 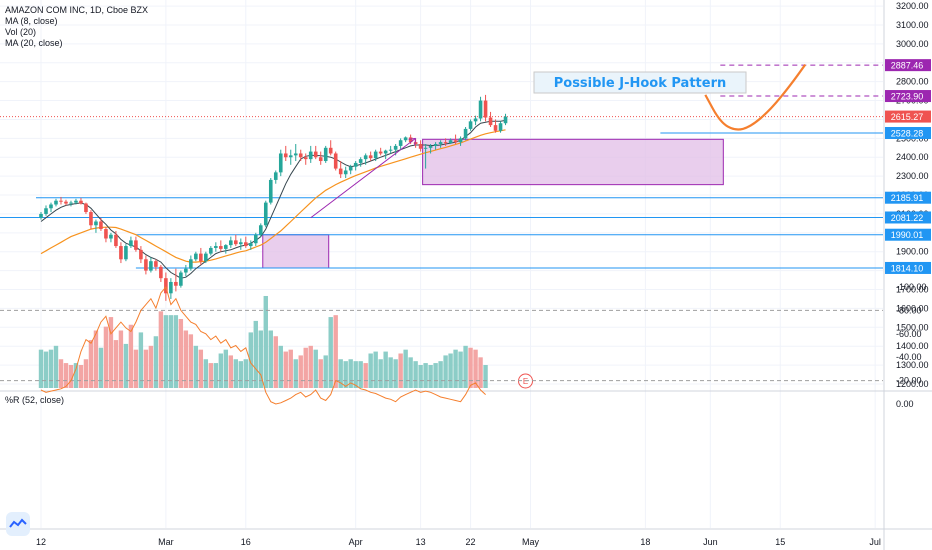 What do you see at coordinates (909, 334) in the screenshot?
I see `oscillator-tick-label: -60.00` at bounding box center [909, 334].